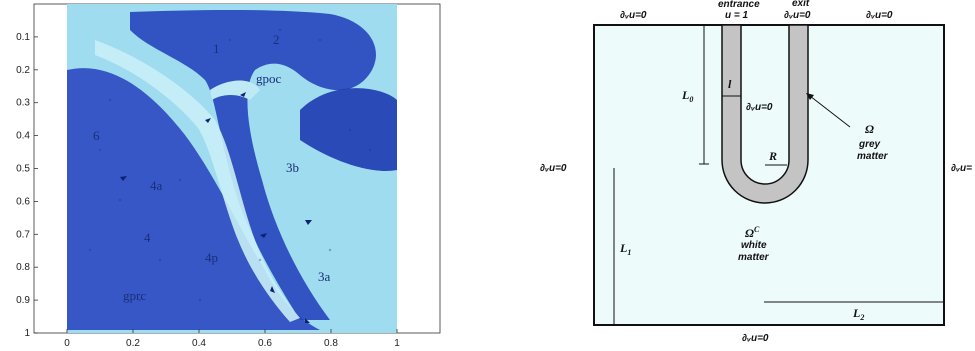 The height and width of the screenshot is (351, 975). I want to click on label-gpoc: gpoc, so click(269, 78).